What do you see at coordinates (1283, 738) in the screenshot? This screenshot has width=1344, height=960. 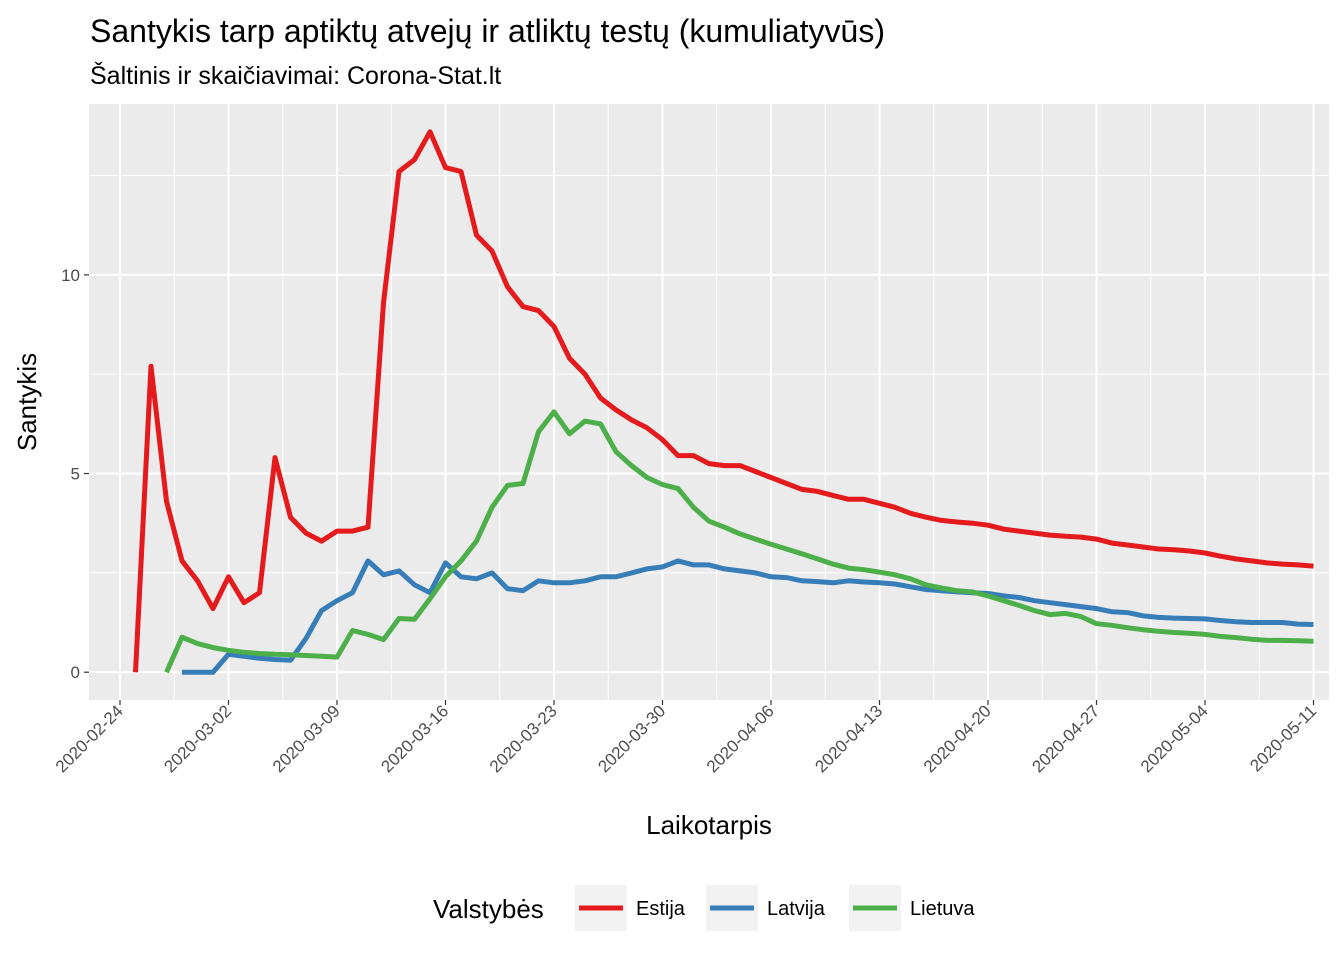 I see `x-tick-label: 2020-05-11` at bounding box center [1283, 738].